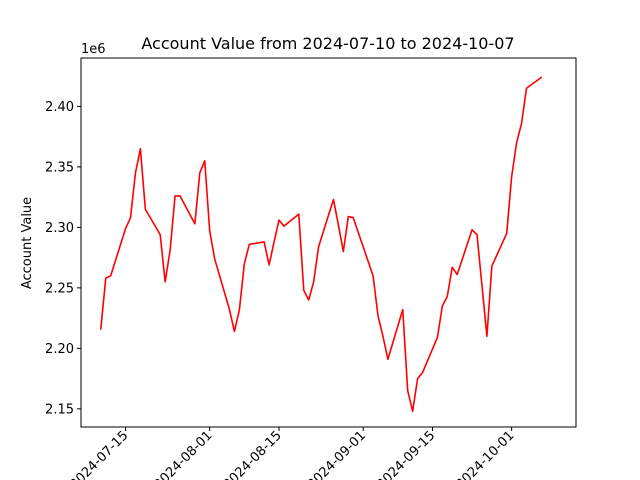 Image resolution: width=640 pixels, height=480 pixels. I want to click on y-tick-label: 2.15, so click(59, 409).